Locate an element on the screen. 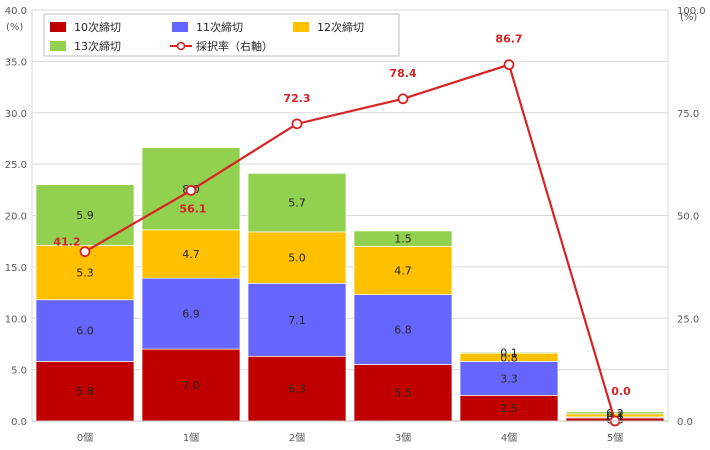  y-right-tick-label: 75.0 is located at coordinates (688, 114).